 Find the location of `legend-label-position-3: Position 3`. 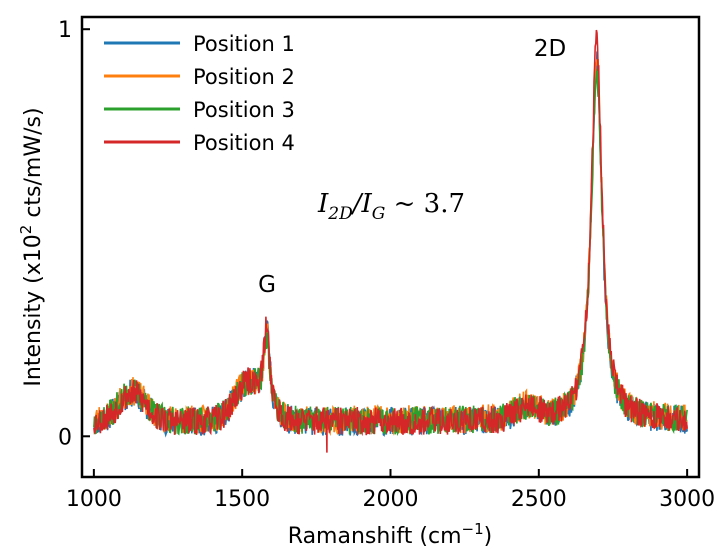

legend-label-position-3: Position 3 is located at coordinates (244, 110).